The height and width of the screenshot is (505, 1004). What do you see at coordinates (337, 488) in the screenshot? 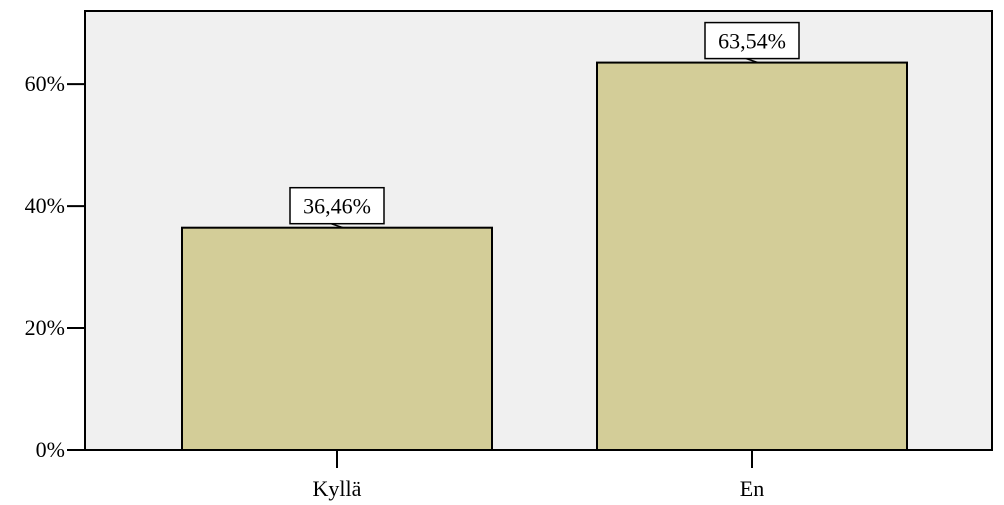
I see `x-category-label: Kyllä` at bounding box center [337, 488].